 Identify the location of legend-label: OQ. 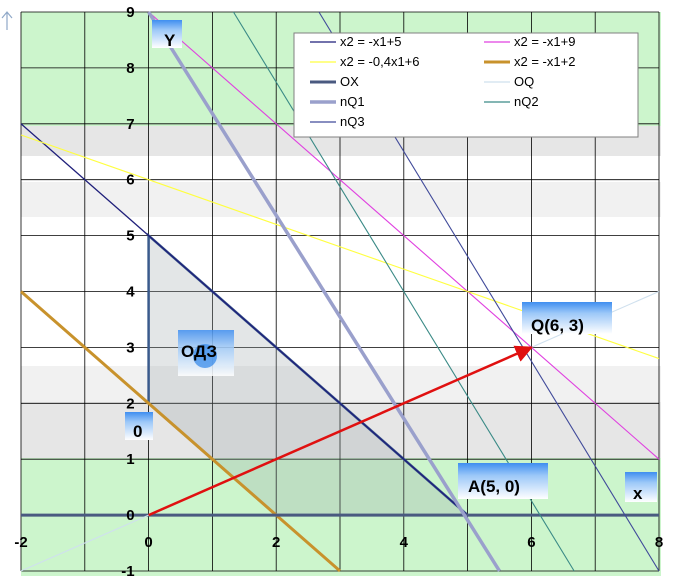
(524, 81).